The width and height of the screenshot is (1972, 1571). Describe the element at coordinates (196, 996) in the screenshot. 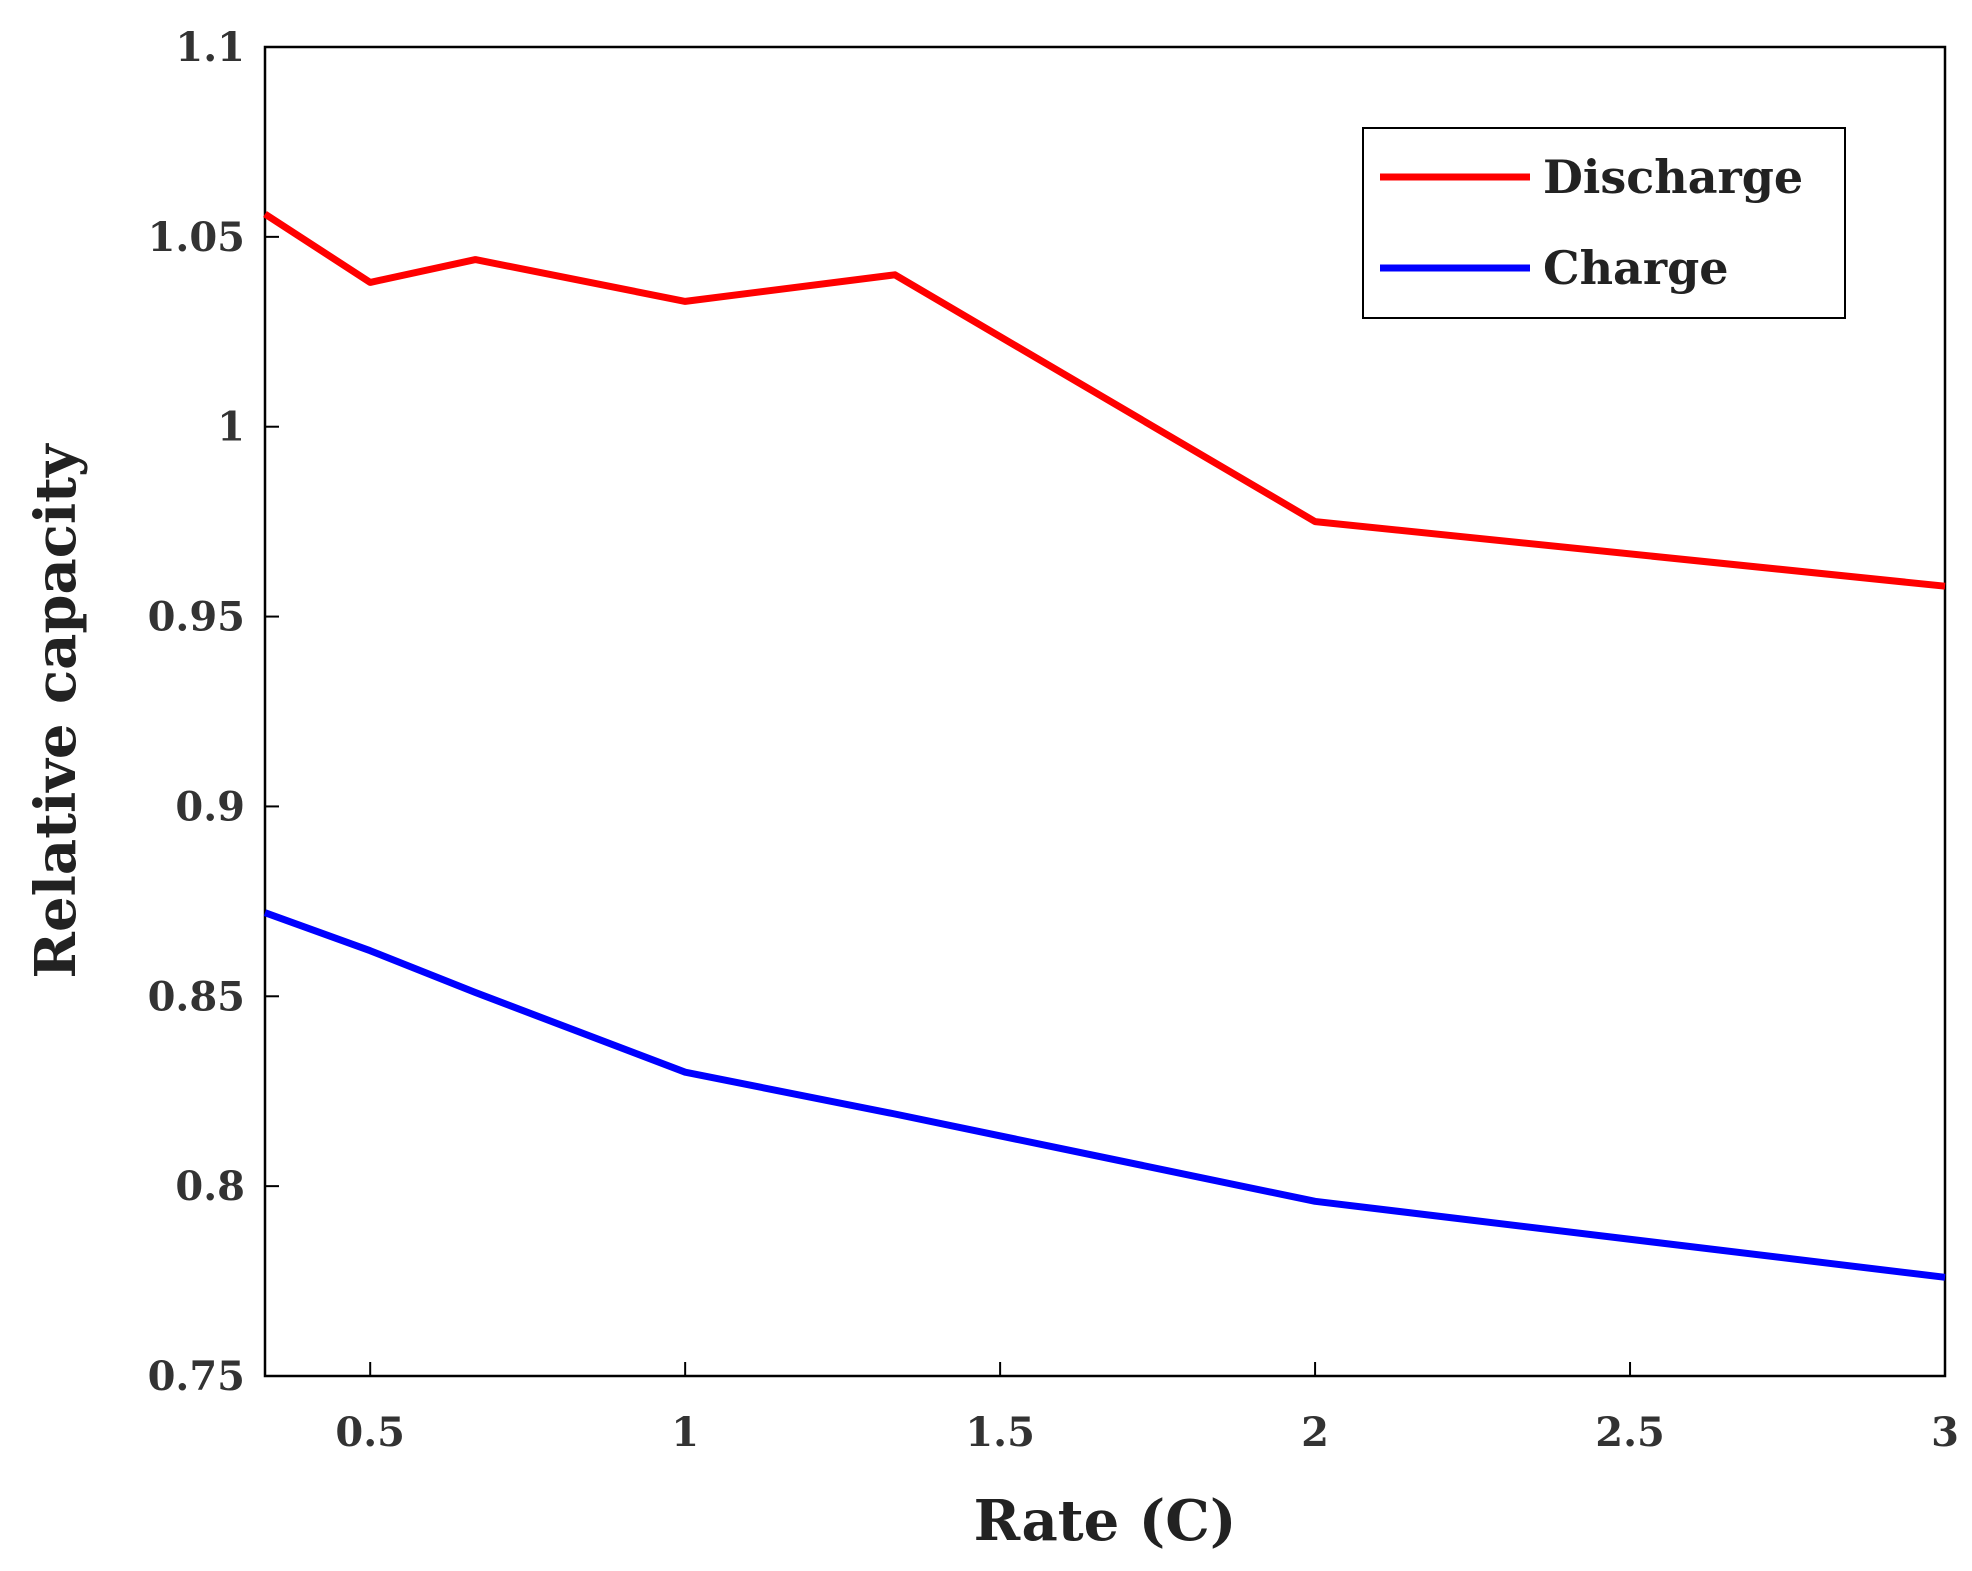

I see `y-tick-label: 0.85` at that location.